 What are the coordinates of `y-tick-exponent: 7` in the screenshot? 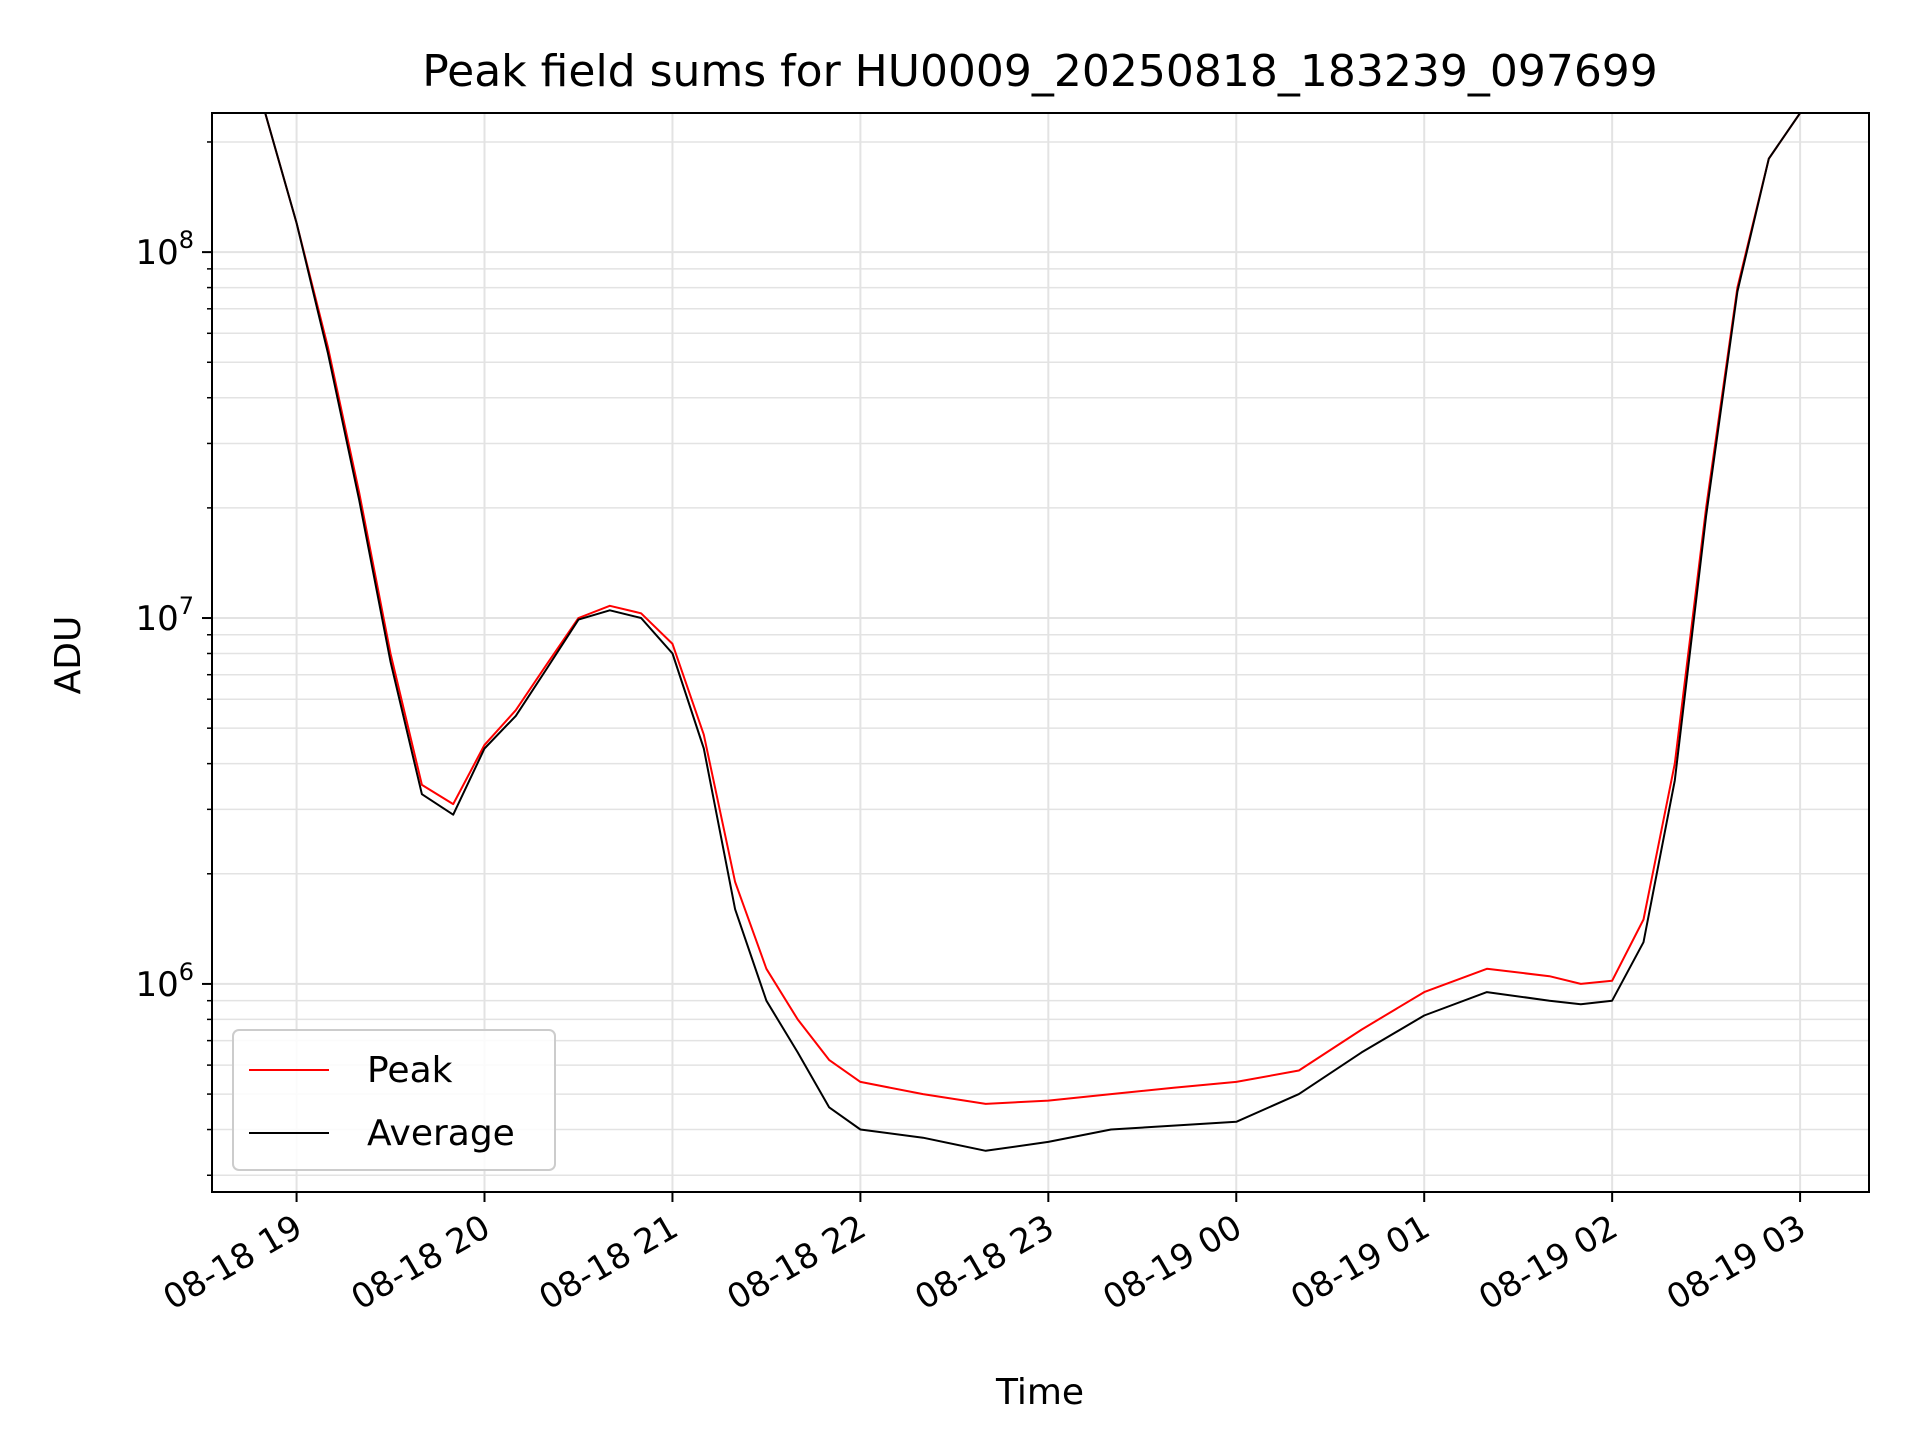 It's located at (186, 606).